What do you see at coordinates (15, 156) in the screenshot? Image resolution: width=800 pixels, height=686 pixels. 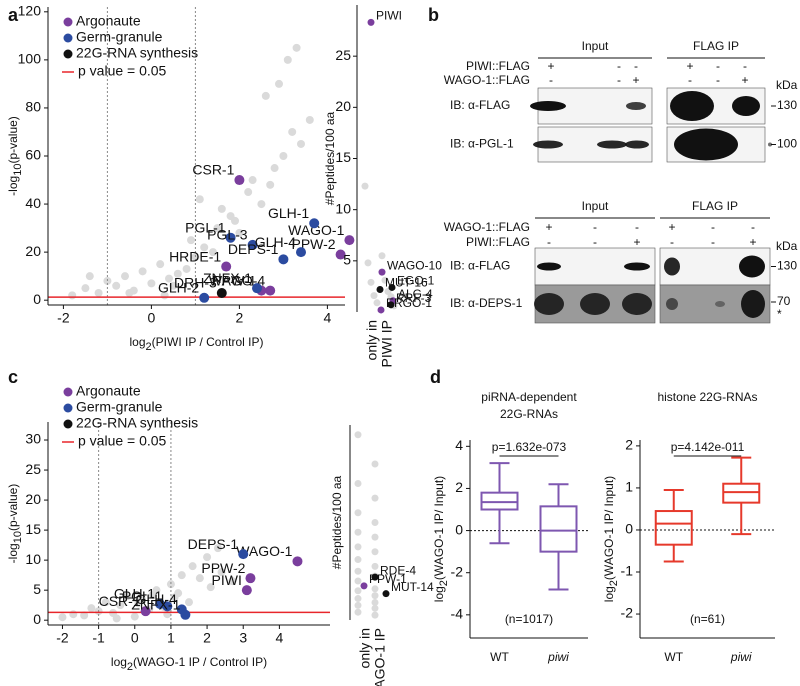 I see `axis-label: -log10(p-value)` at bounding box center [15, 156].